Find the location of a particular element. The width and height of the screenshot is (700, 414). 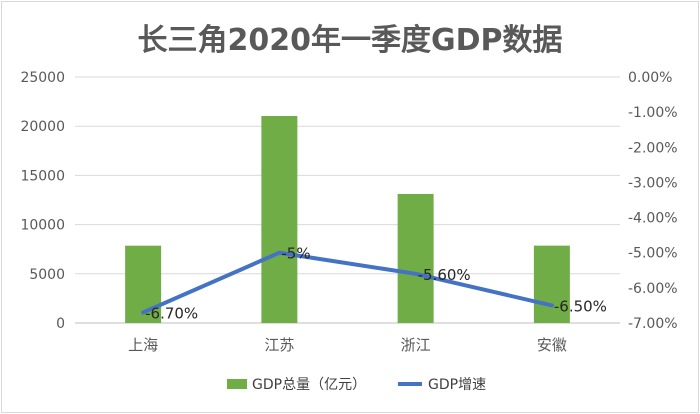

right-tick-label: 0.00% is located at coordinates (650, 78).